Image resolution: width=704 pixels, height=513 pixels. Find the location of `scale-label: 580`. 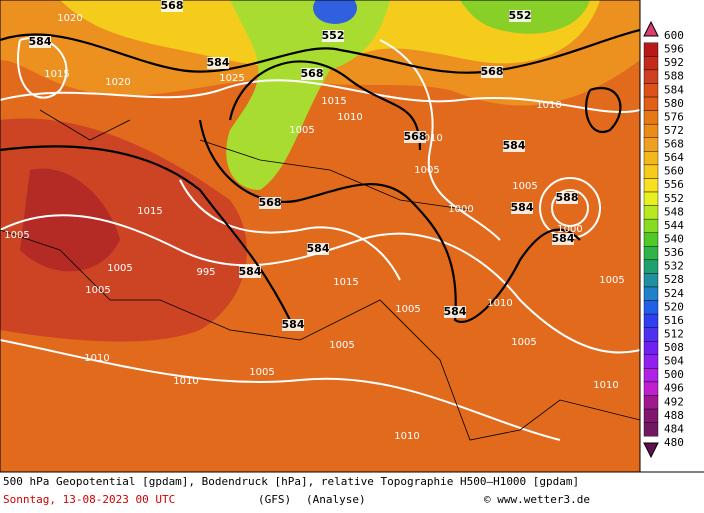

scale-label: 580 is located at coordinates (674, 103).